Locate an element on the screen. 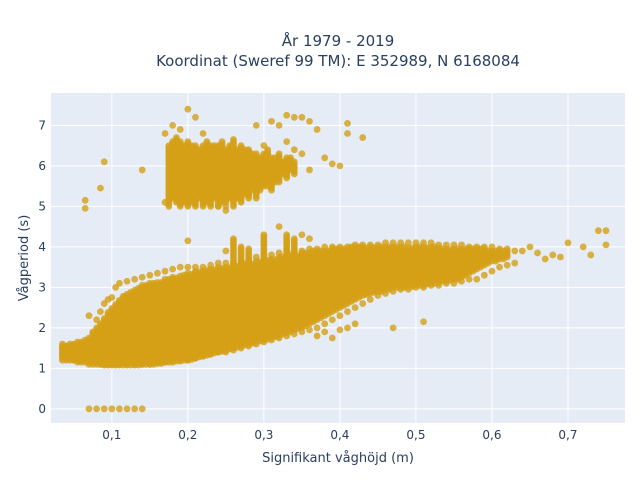 The width and height of the screenshot is (640, 484). x-tick-label: 0,5 is located at coordinates (415, 435).